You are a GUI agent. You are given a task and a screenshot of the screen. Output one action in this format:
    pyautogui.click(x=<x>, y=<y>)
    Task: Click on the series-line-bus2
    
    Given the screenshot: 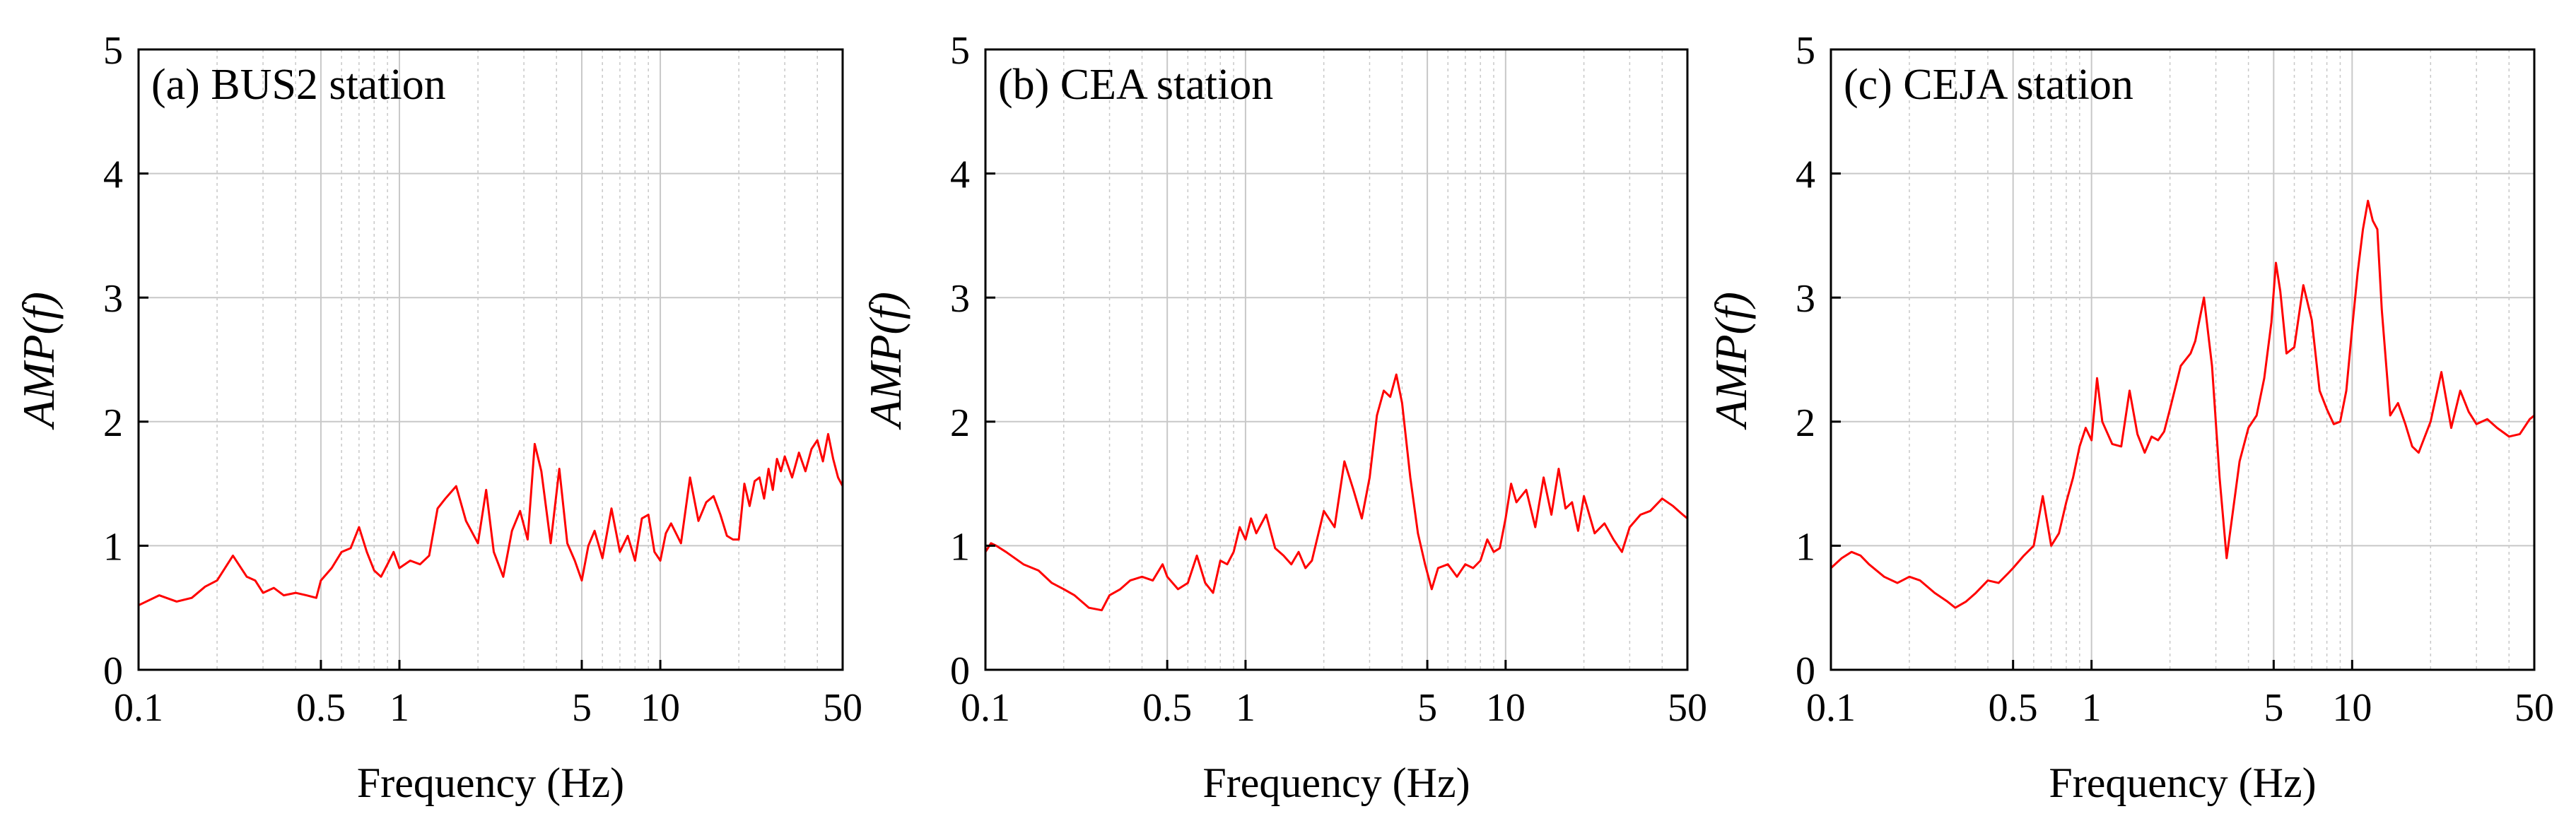 What is the action you would take?
    pyautogui.click(x=491, y=519)
    